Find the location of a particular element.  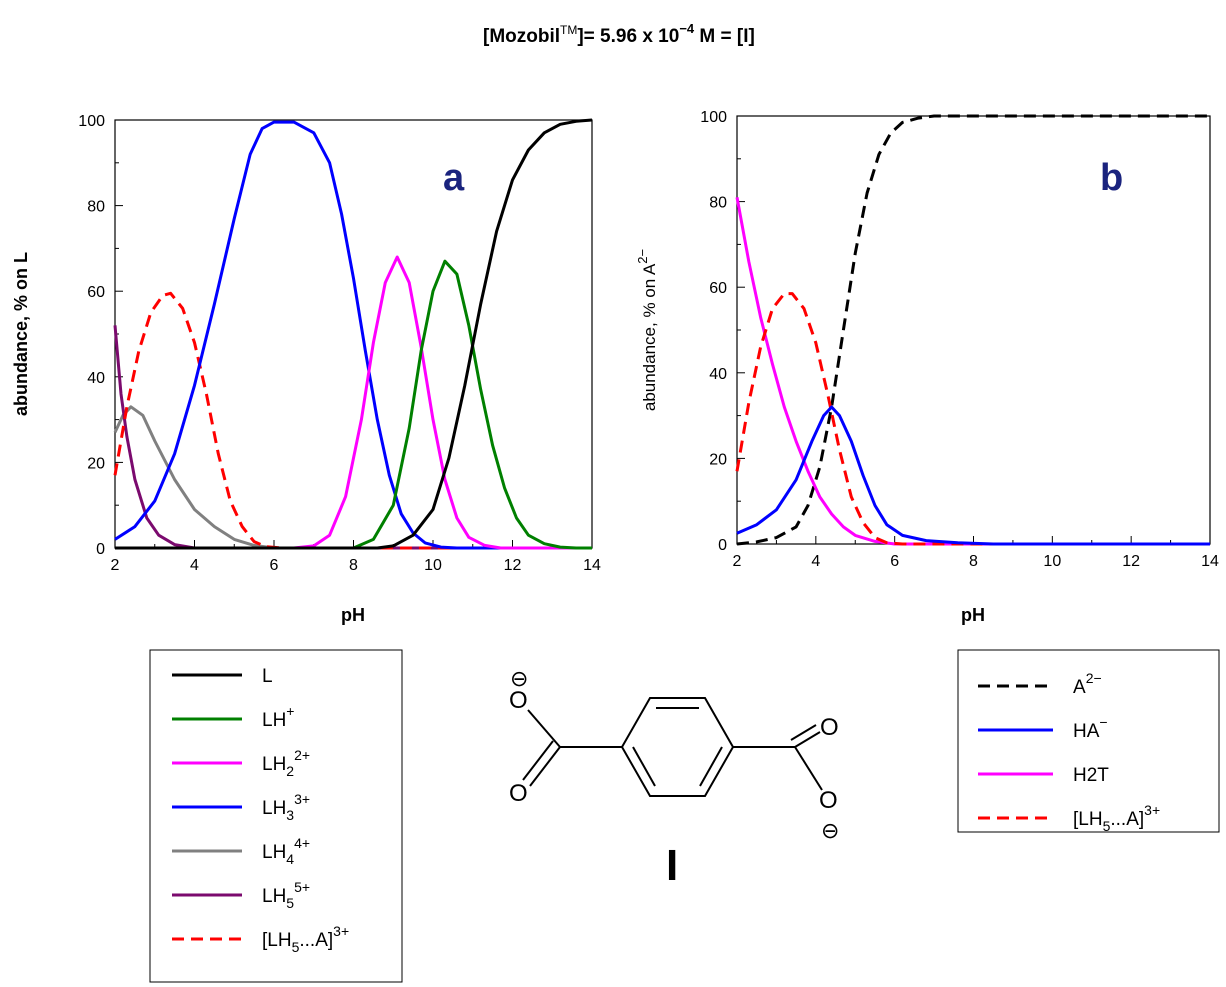

legend-b-label-h2t: H2T is located at coordinates (1091, 775).